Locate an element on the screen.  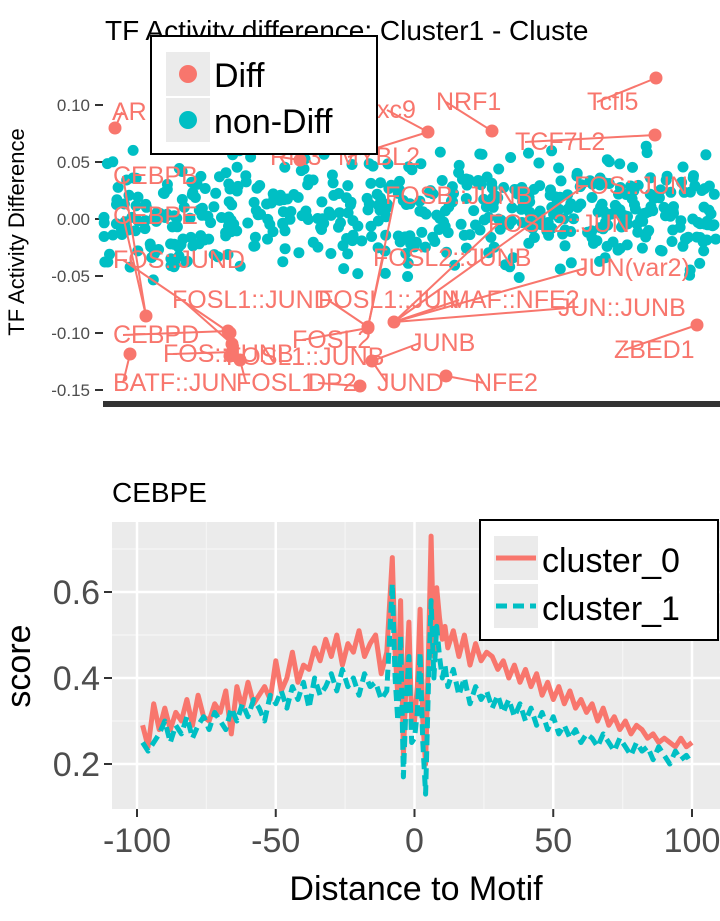
point-label: NFE2 is located at coordinates (506, 383).